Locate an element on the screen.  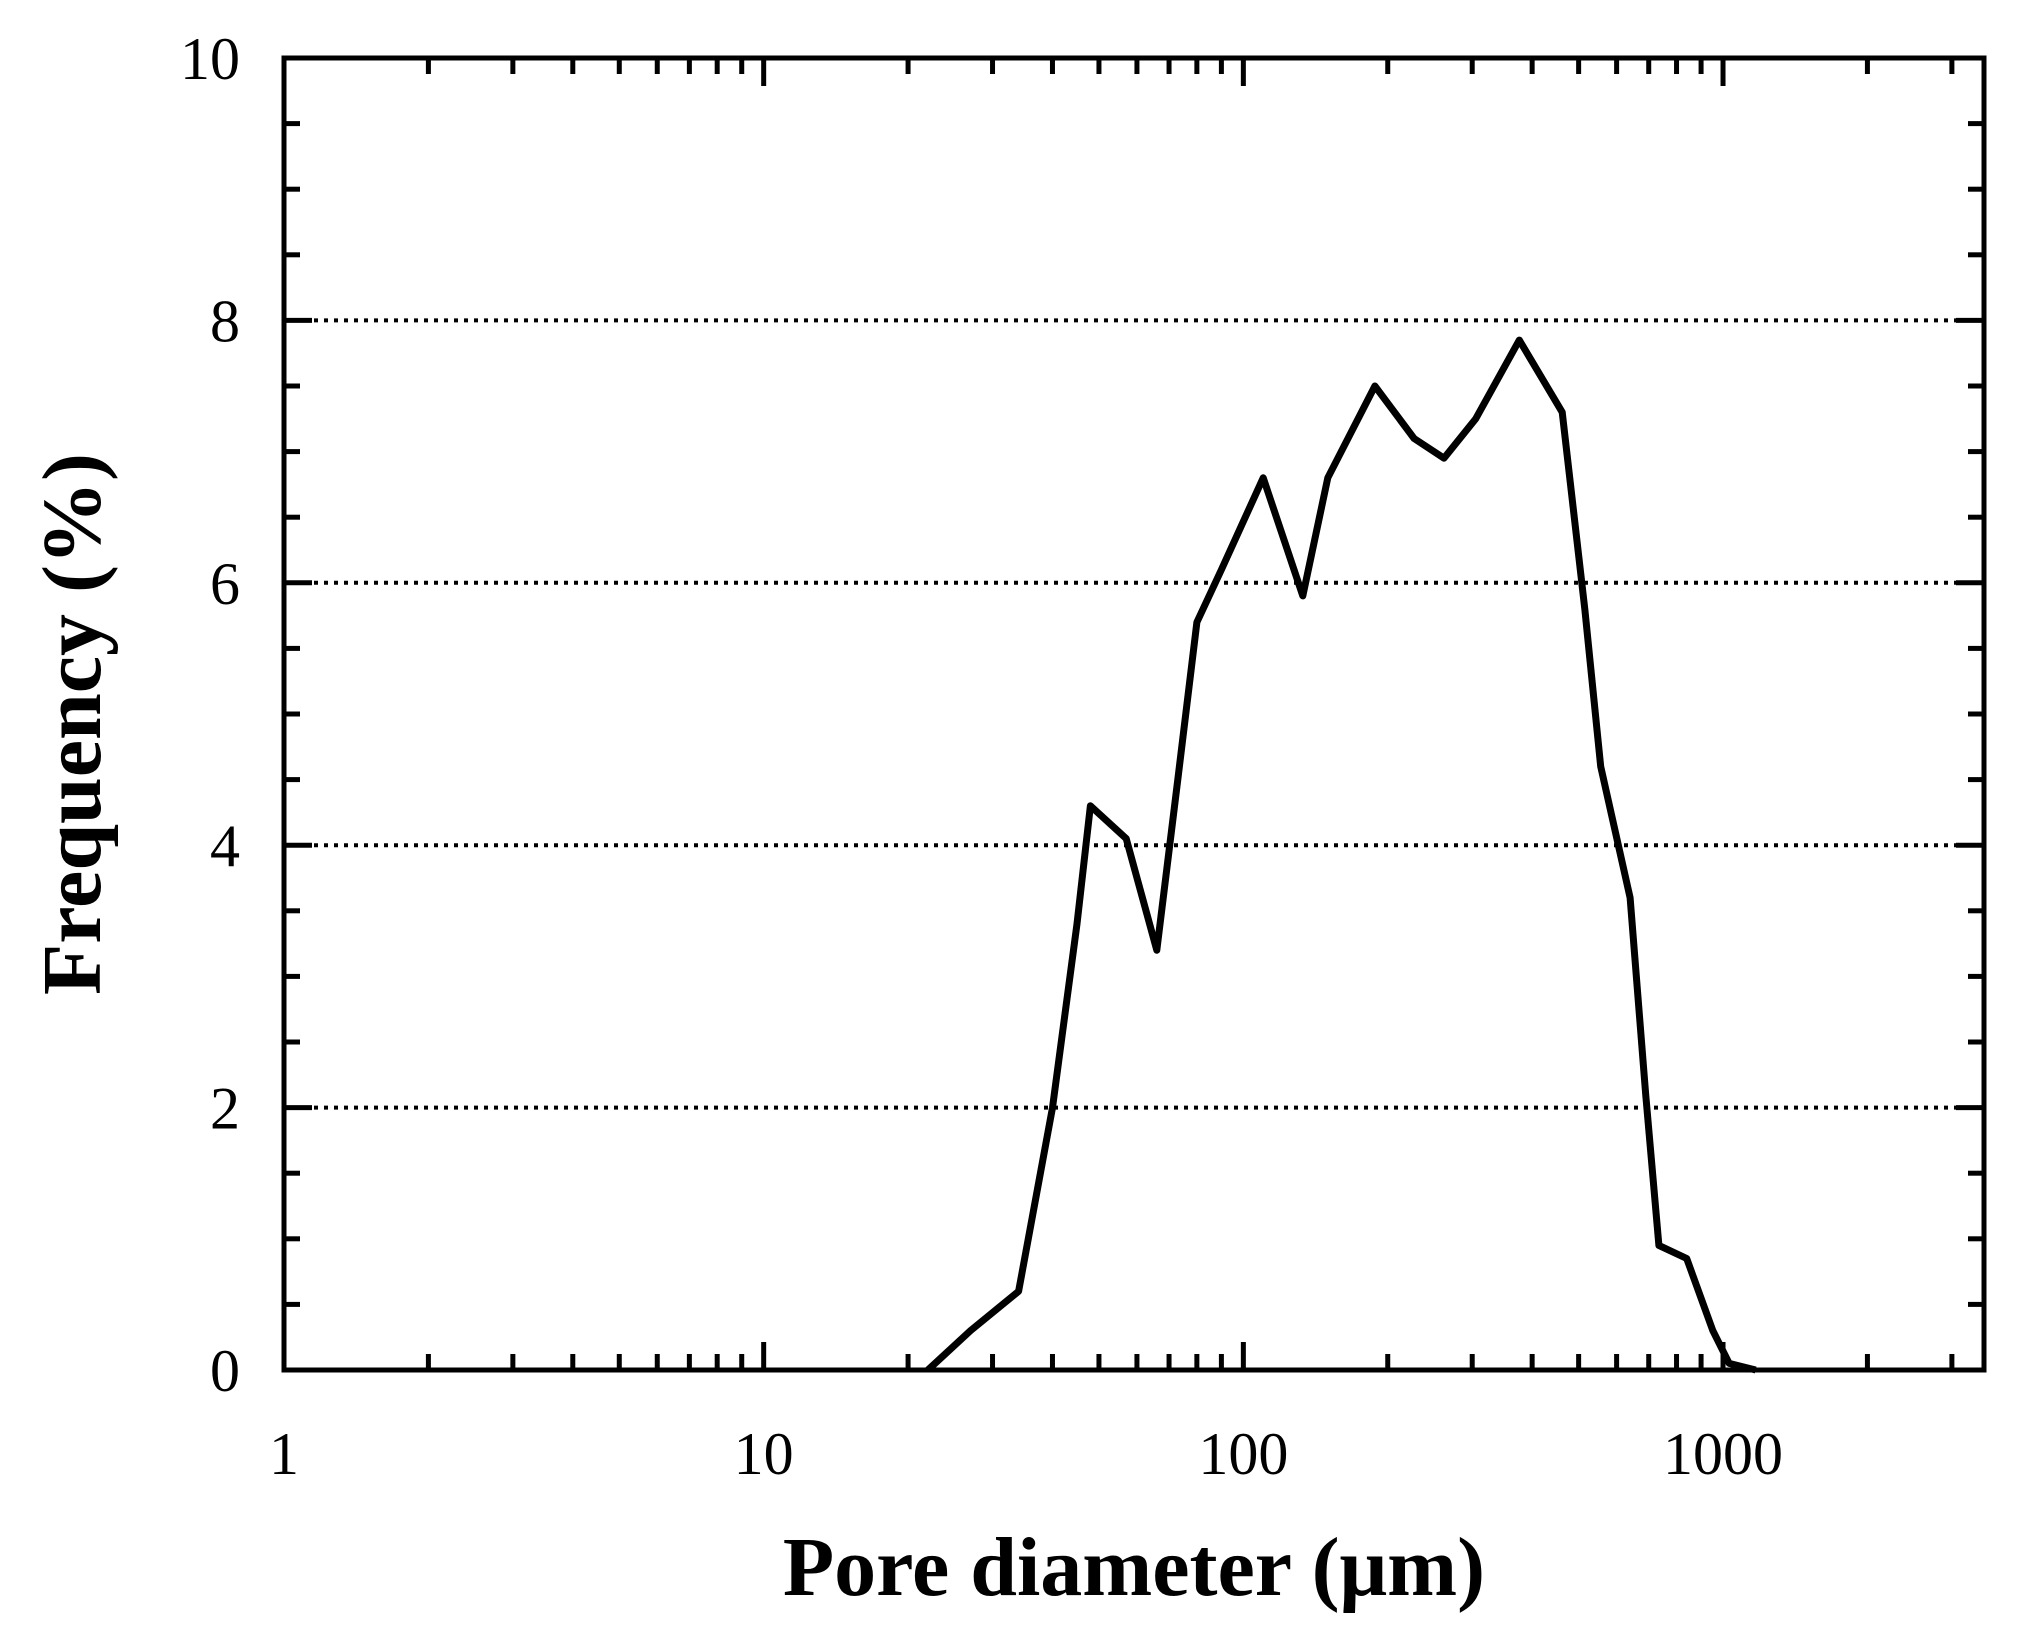
x-tick-label: 100 is located at coordinates (1243, 1454).